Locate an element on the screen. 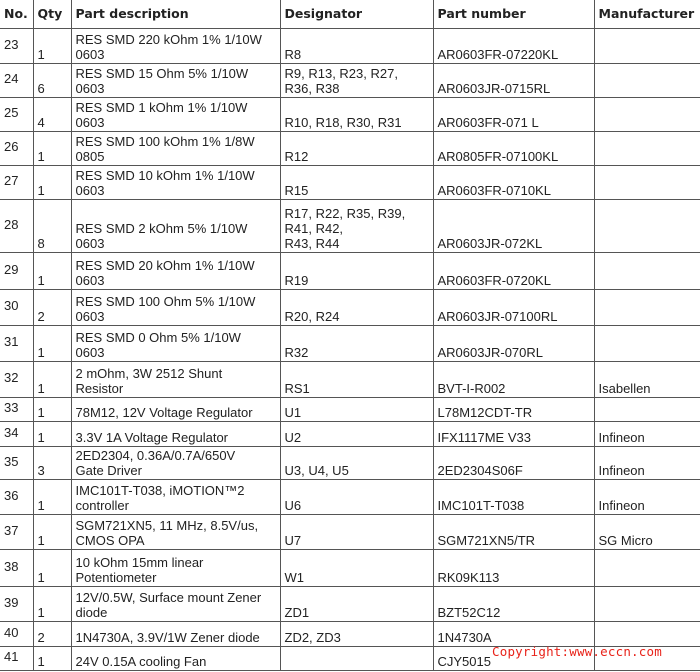 The height and width of the screenshot is (672, 700). cell-designator: ZD1 is located at coordinates (356, 604).